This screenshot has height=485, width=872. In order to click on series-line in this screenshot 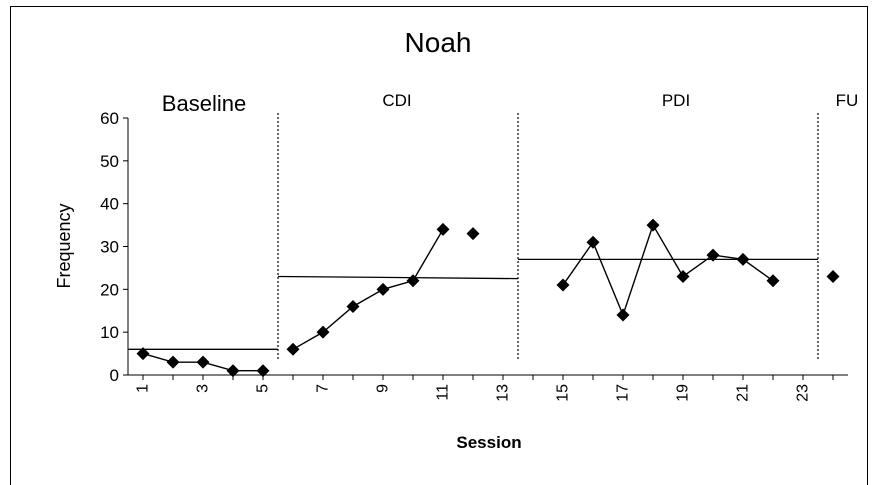, I will do `click(368, 289)`.